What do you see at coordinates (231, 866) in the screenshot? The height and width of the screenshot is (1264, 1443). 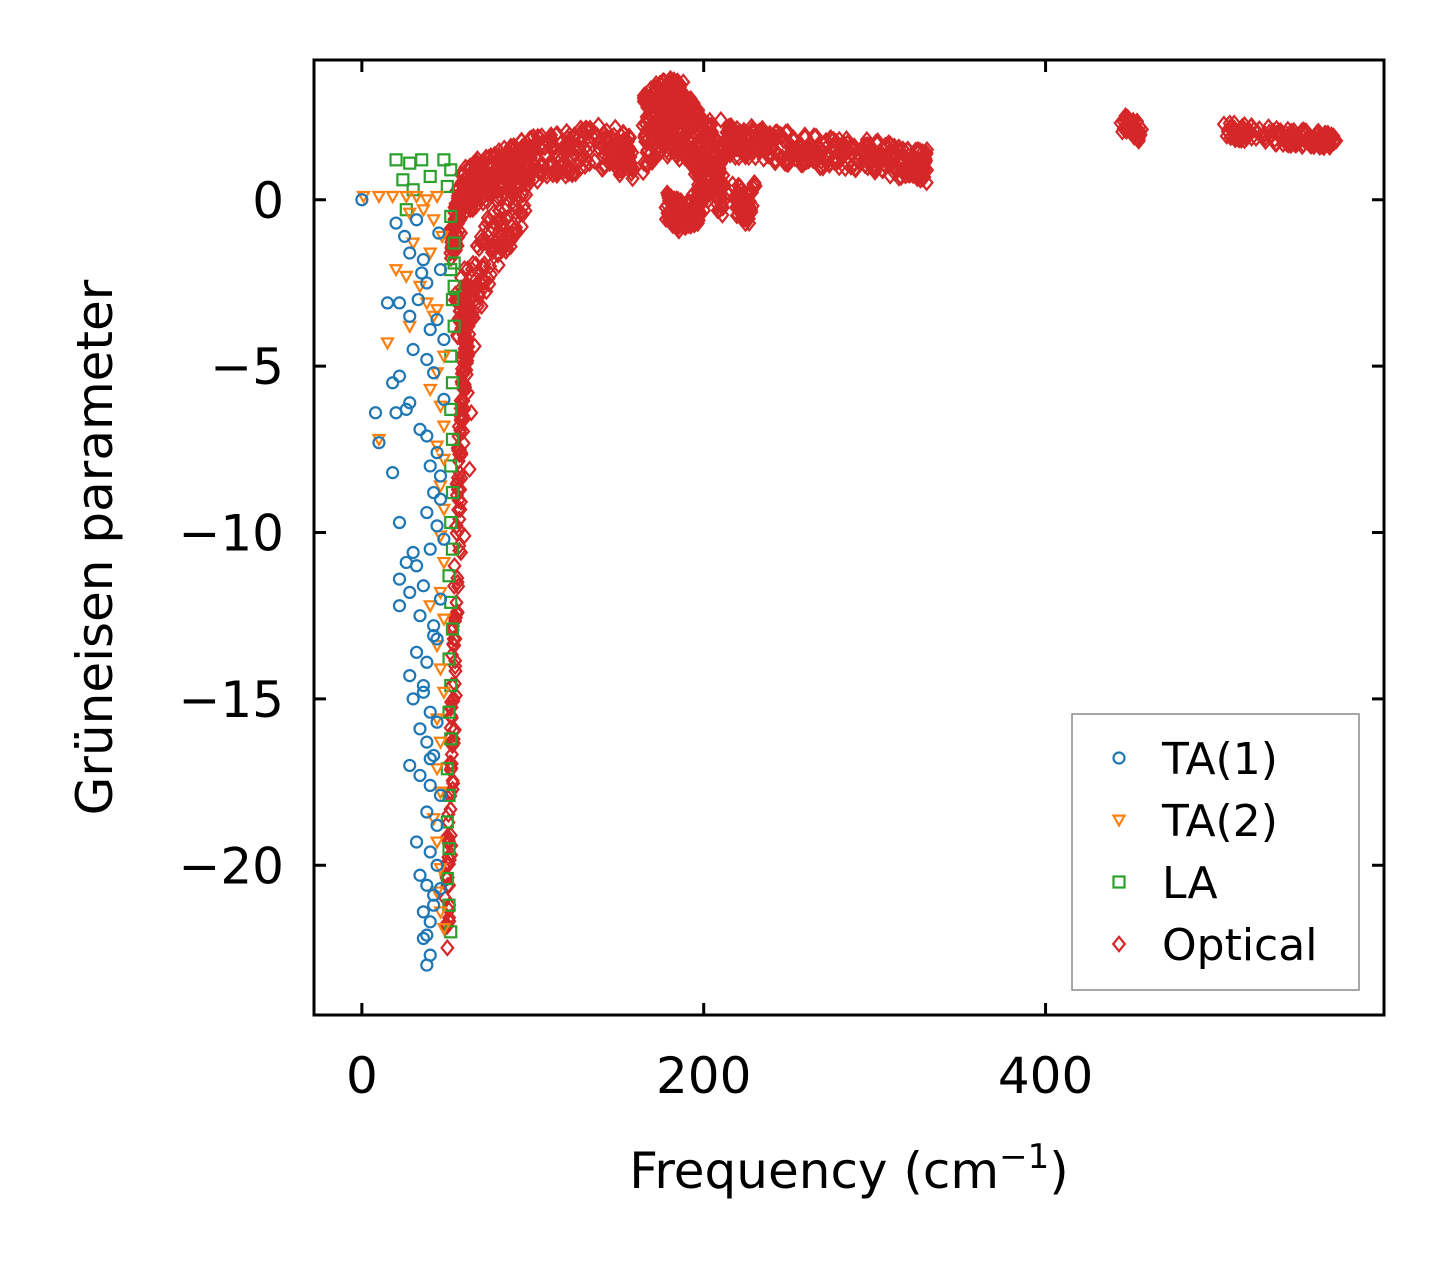 I see `y-tick-label: −20` at bounding box center [231, 866].